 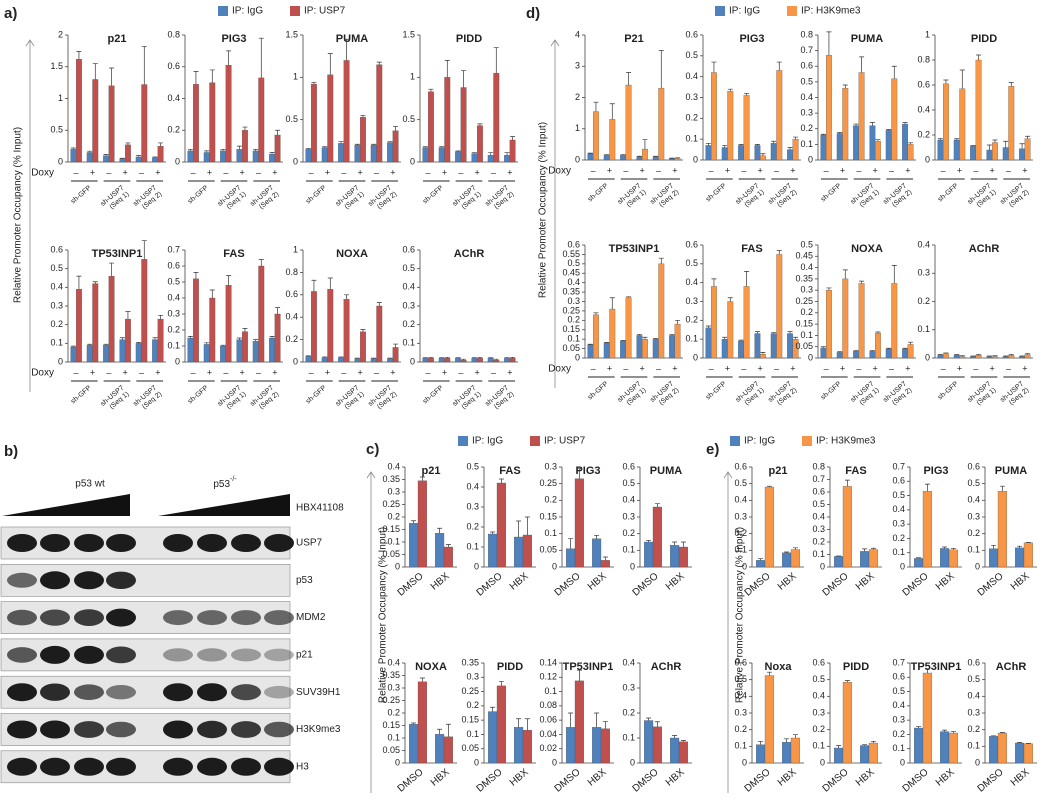 What do you see at coordinates (792, 11) in the screenshot?
I see `legend-swatch` at bounding box center [792, 11].